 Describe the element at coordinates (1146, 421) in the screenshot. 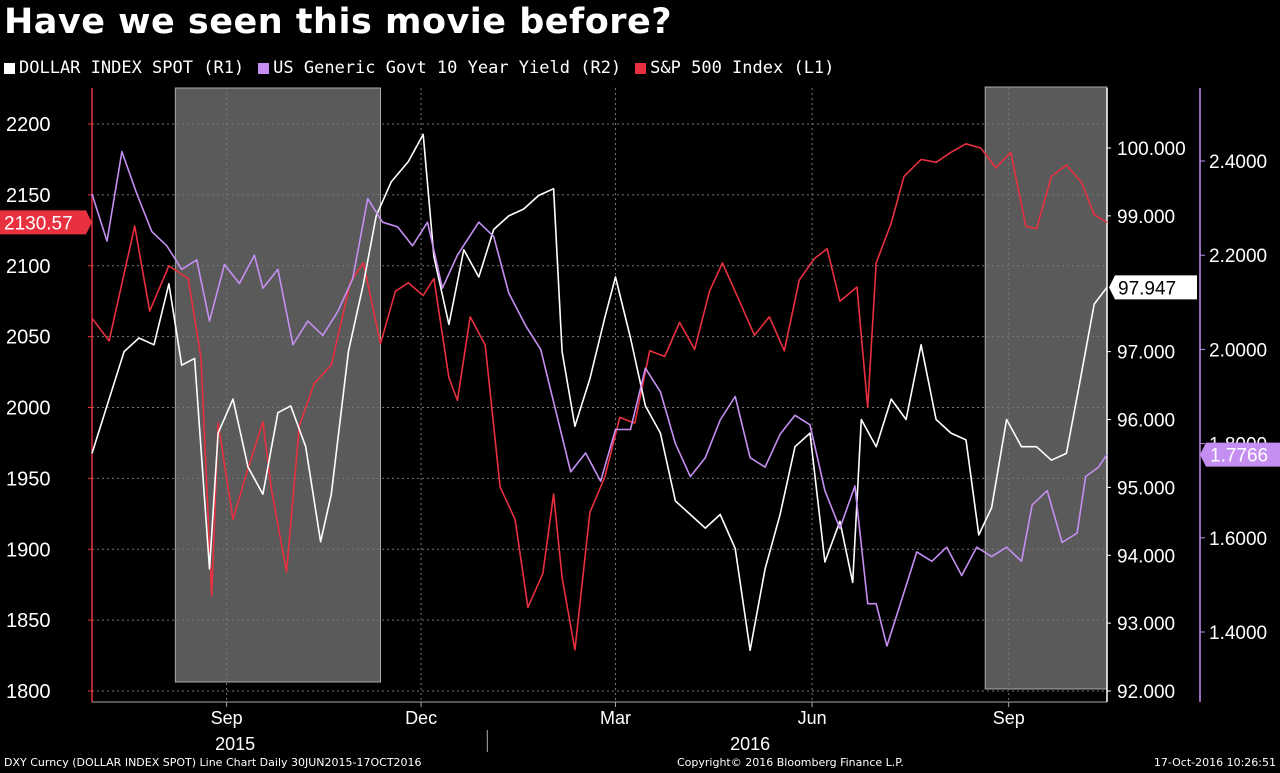

I see `right1-tick-label-3: 96.000` at that location.